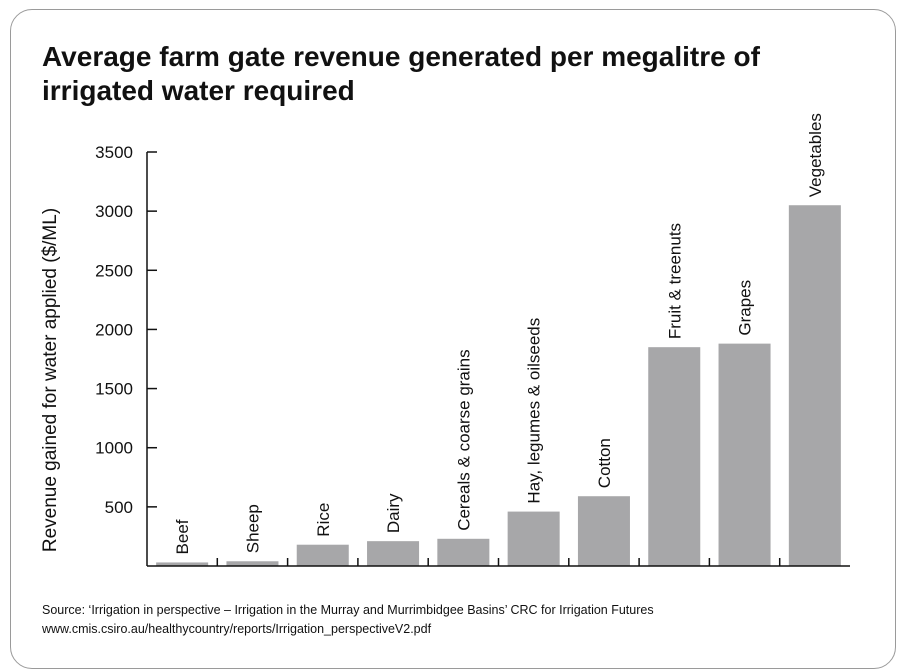 The width and height of the screenshot is (909, 669). What do you see at coordinates (114, 211) in the screenshot?
I see `y-tick-label: 3000` at bounding box center [114, 211].